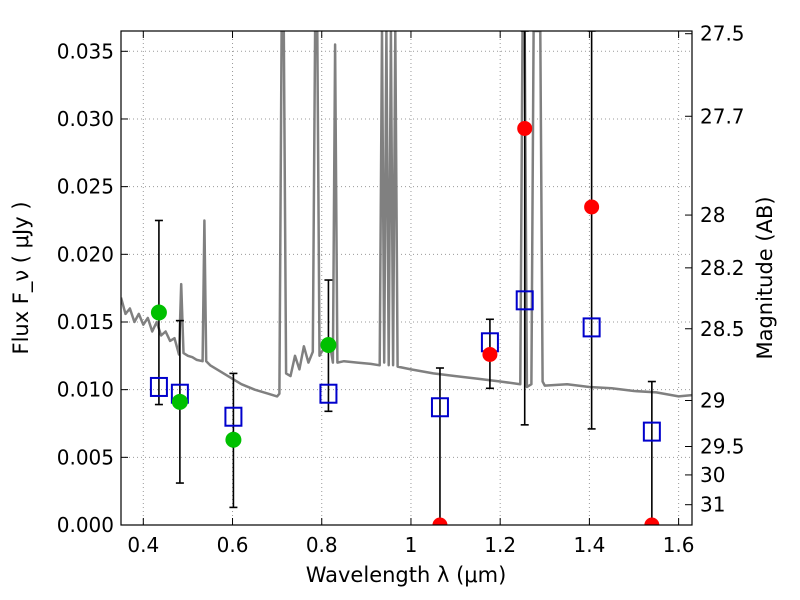 The width and height of the screenshot is (800, 600). I want to click on right-tick-label: 28, so click(712, 215).